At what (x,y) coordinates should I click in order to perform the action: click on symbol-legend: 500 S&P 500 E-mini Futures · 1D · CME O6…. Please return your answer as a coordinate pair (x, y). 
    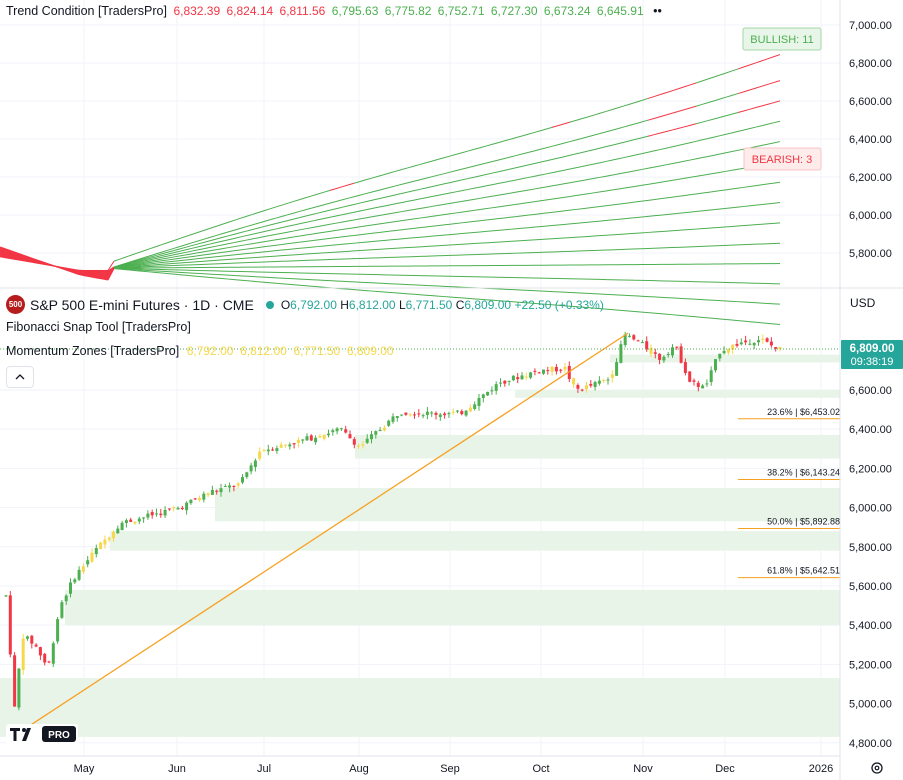
    Looking at the image, I should click on (305, 304).